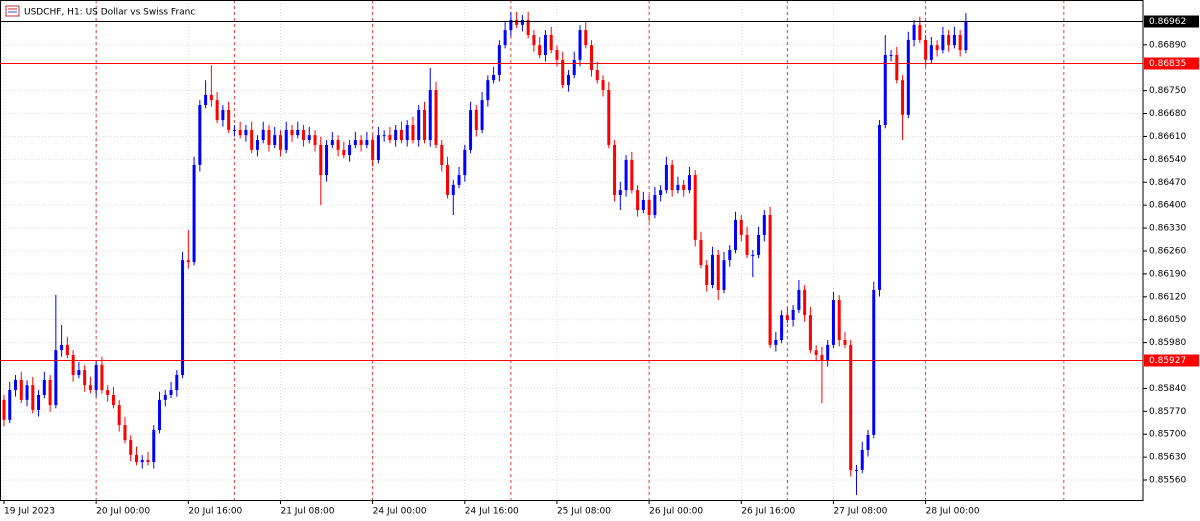 The image size is (1200, 521). Describe the element at coordinates (29, 512) in the screenshot. I see `x-tick-label: 19 Jul 2023` at that location.